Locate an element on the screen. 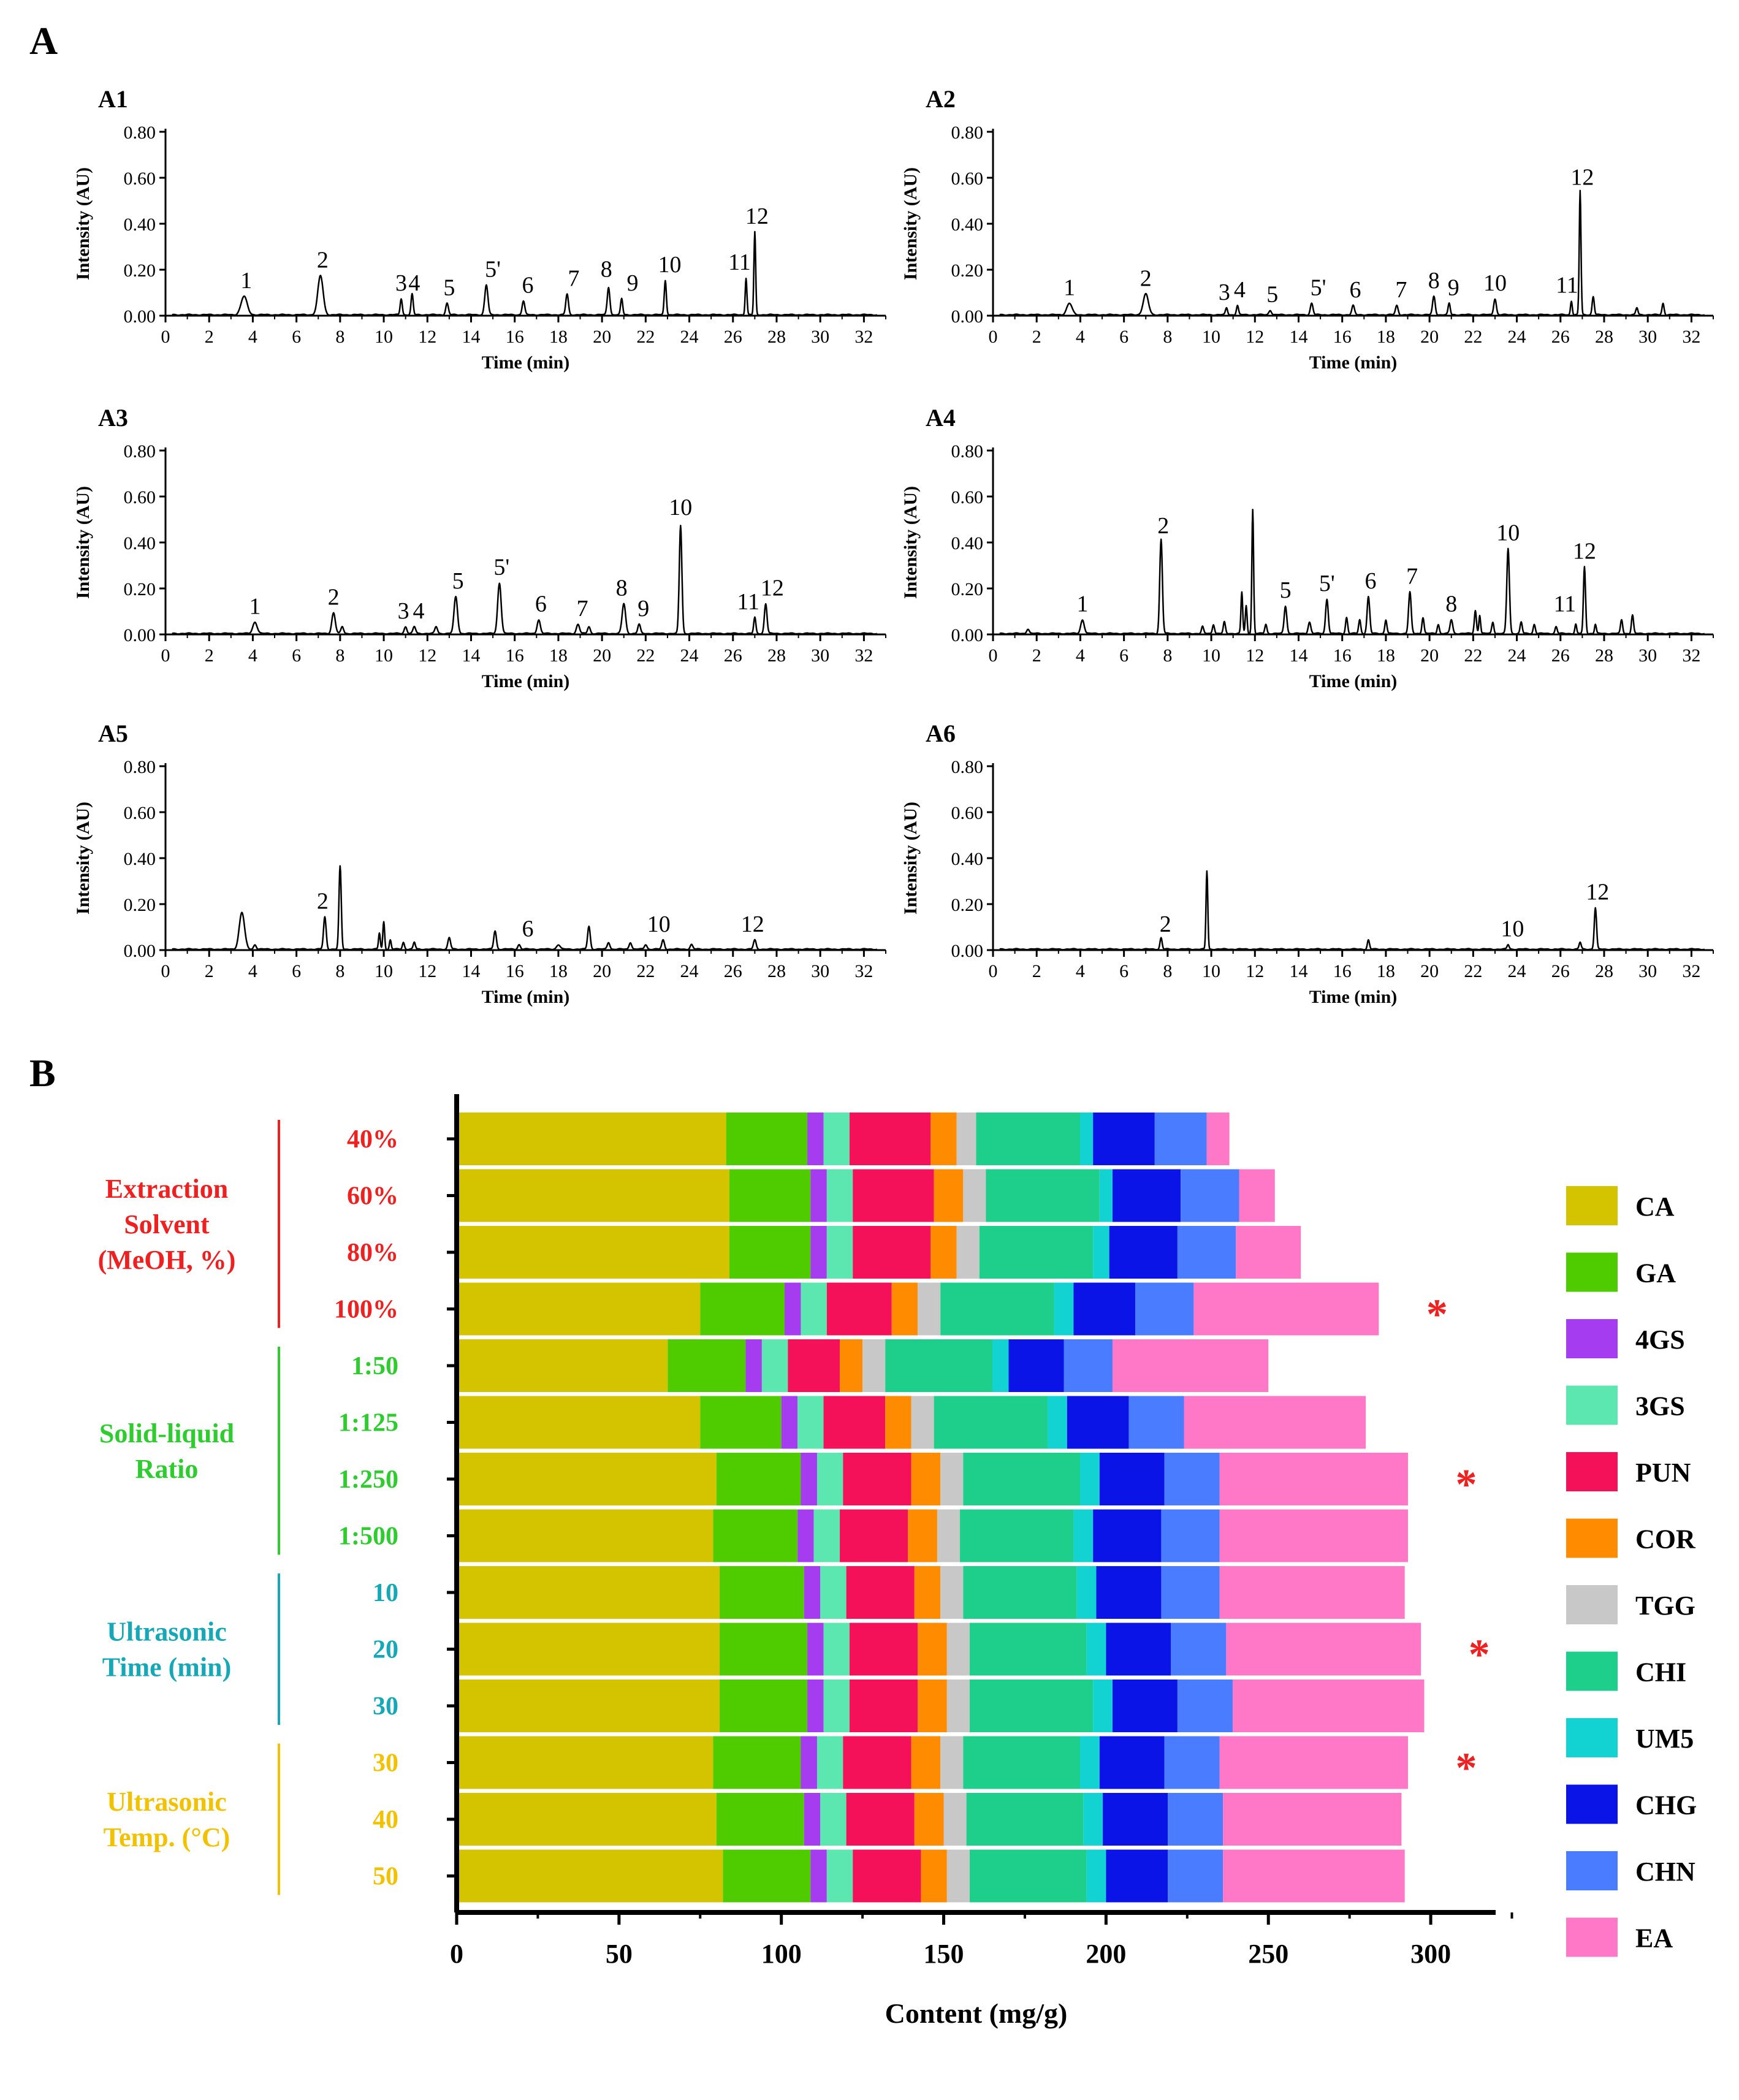  x-axis-label: Time (min) is located at coordinates (1353, 362).